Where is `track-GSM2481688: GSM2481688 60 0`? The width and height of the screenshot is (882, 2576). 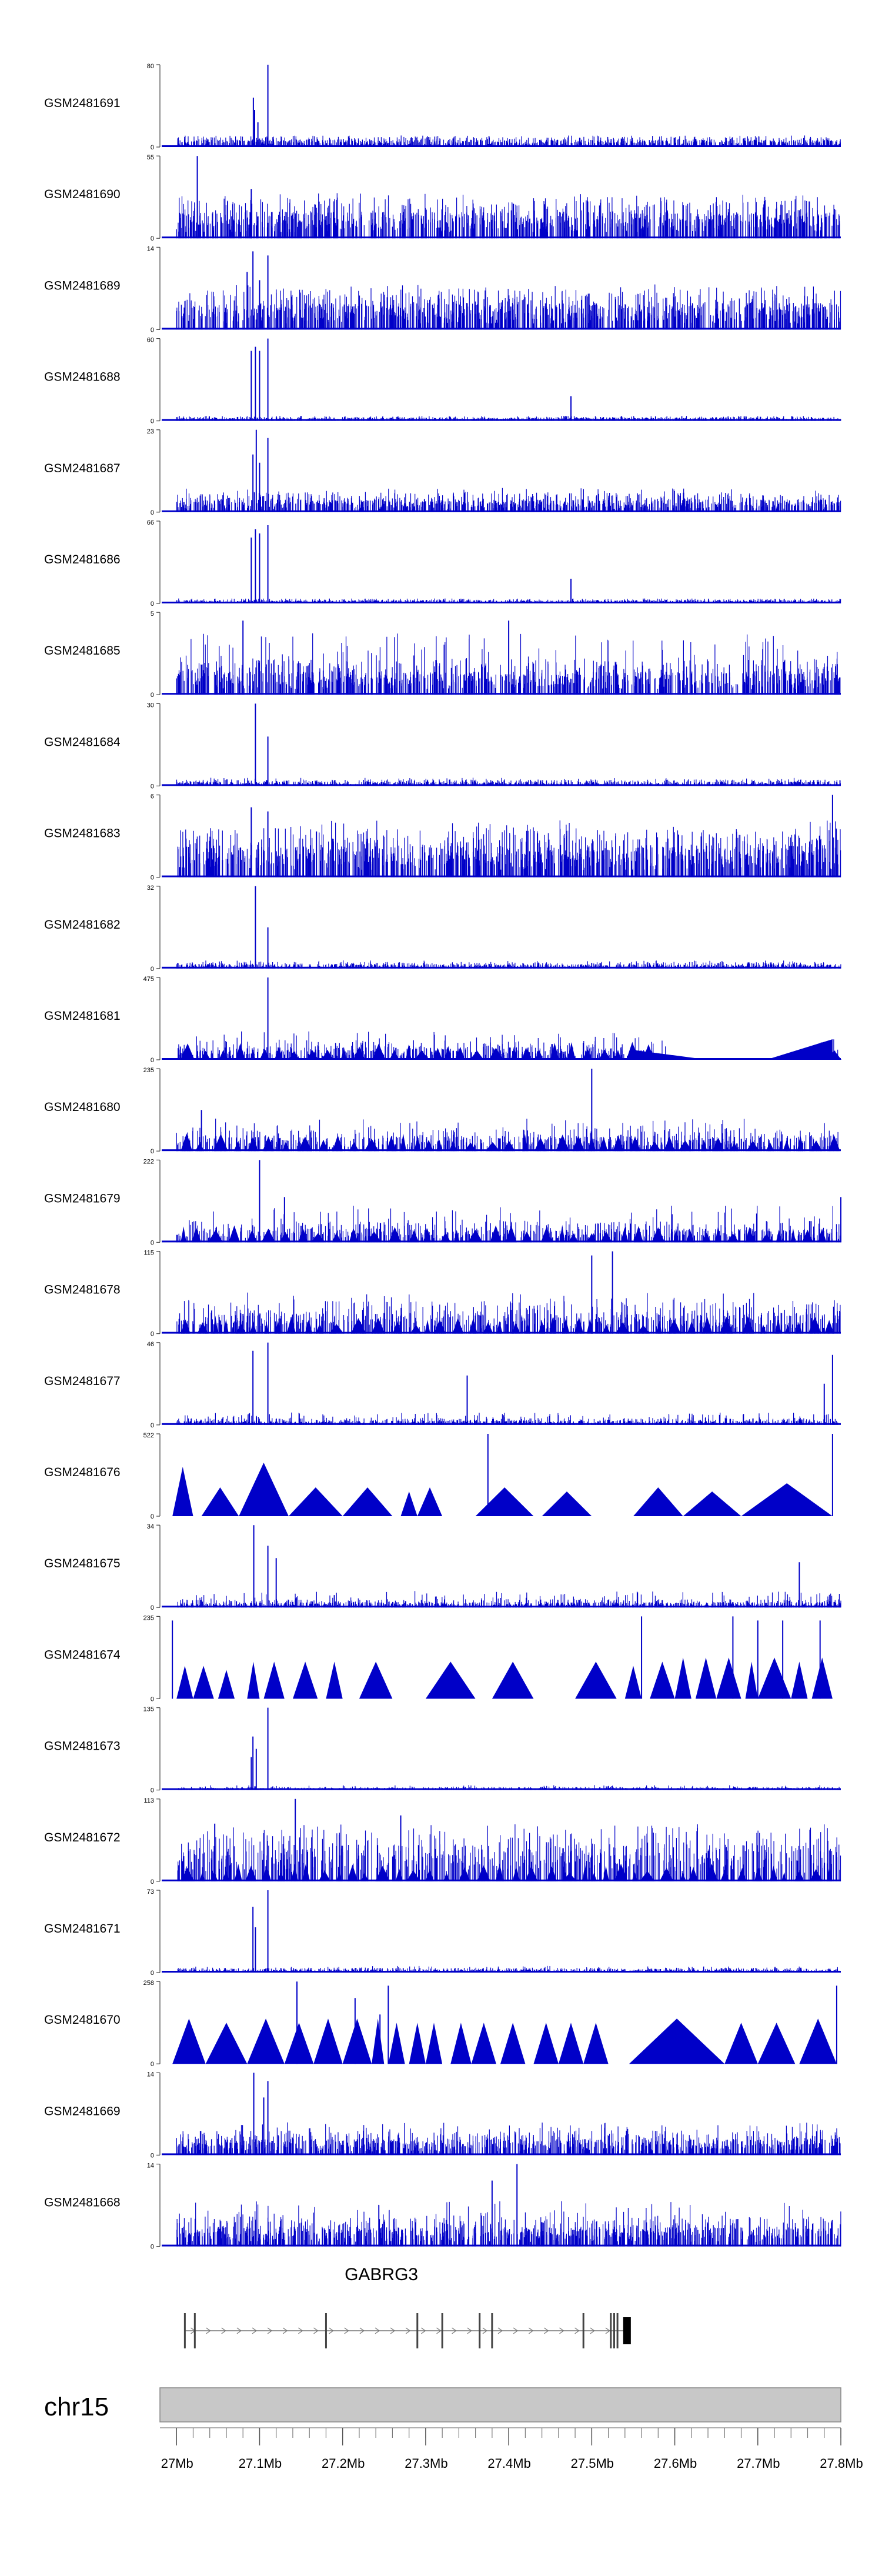
track-GSM2481688: GSM2481688 60 0 is located at coordinates (442, 381).